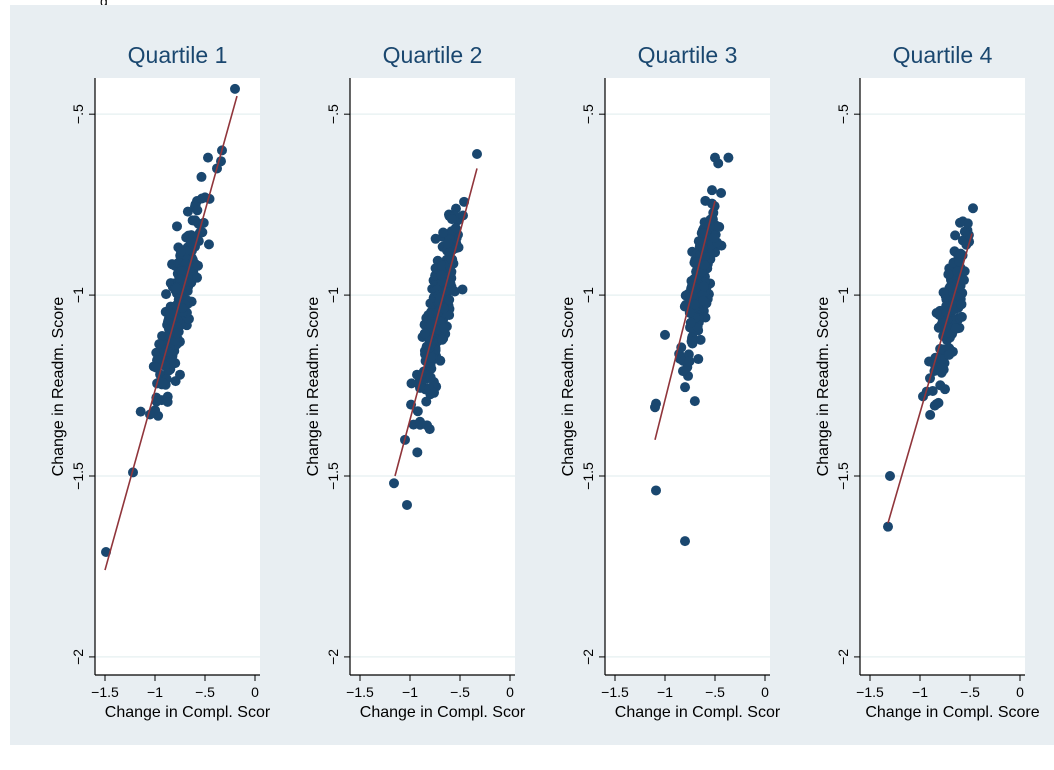 The height and width of the screenshot is (770, 1054). What do you see at coordinates (952, 712) in the screenshot?
I see `x-axis-label: Change in Compl. Score` at bounding box center [952, 712].